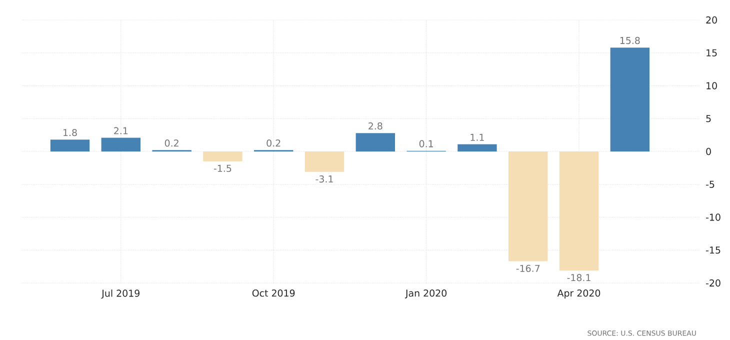 The width and height of the screenshot is (730, 340). Describe the element at coordinates (630, 40) in the screenshot. I see `data-label: 15.8` at that location.